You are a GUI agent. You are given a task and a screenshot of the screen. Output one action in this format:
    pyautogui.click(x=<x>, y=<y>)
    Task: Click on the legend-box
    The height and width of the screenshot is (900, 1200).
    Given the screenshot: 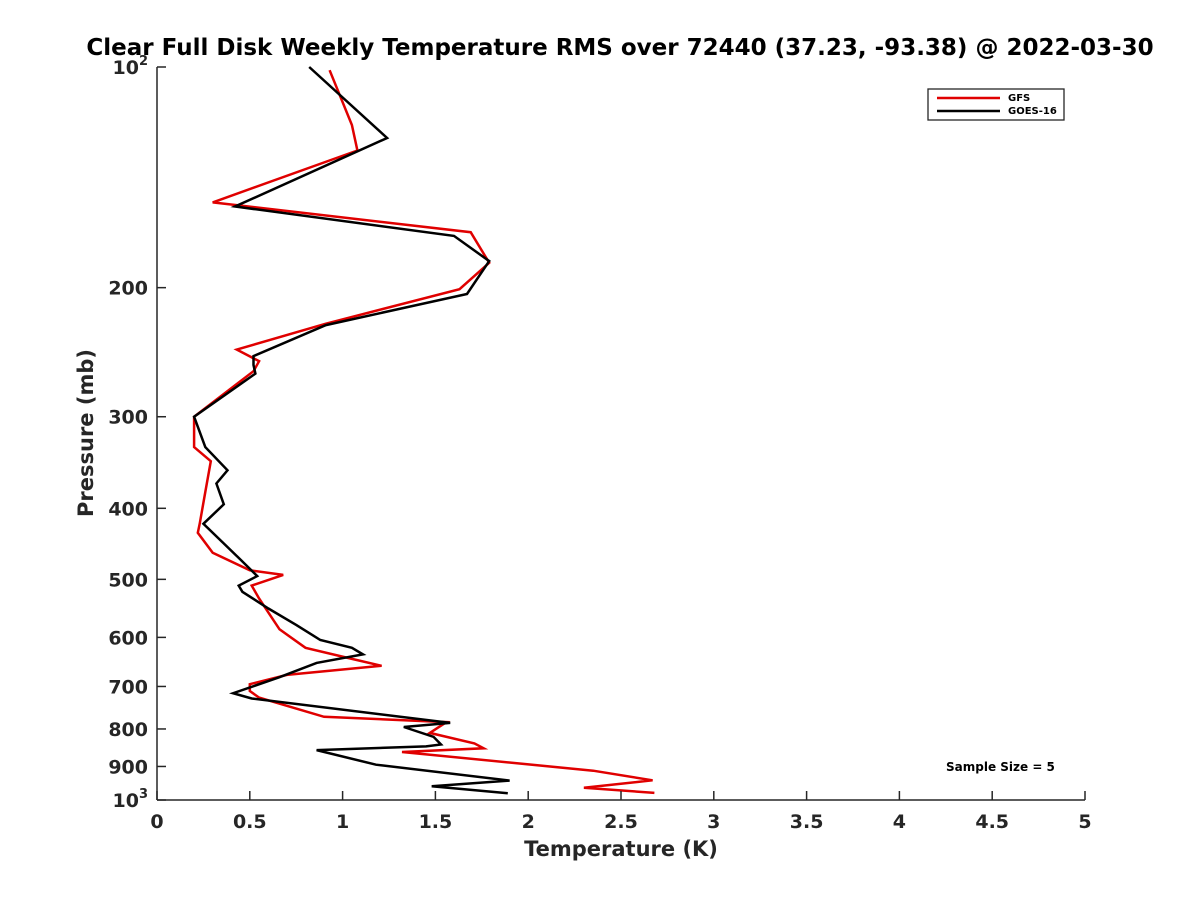 What is the action you would take?
    pyautogui.click(x=996, y=104)
    